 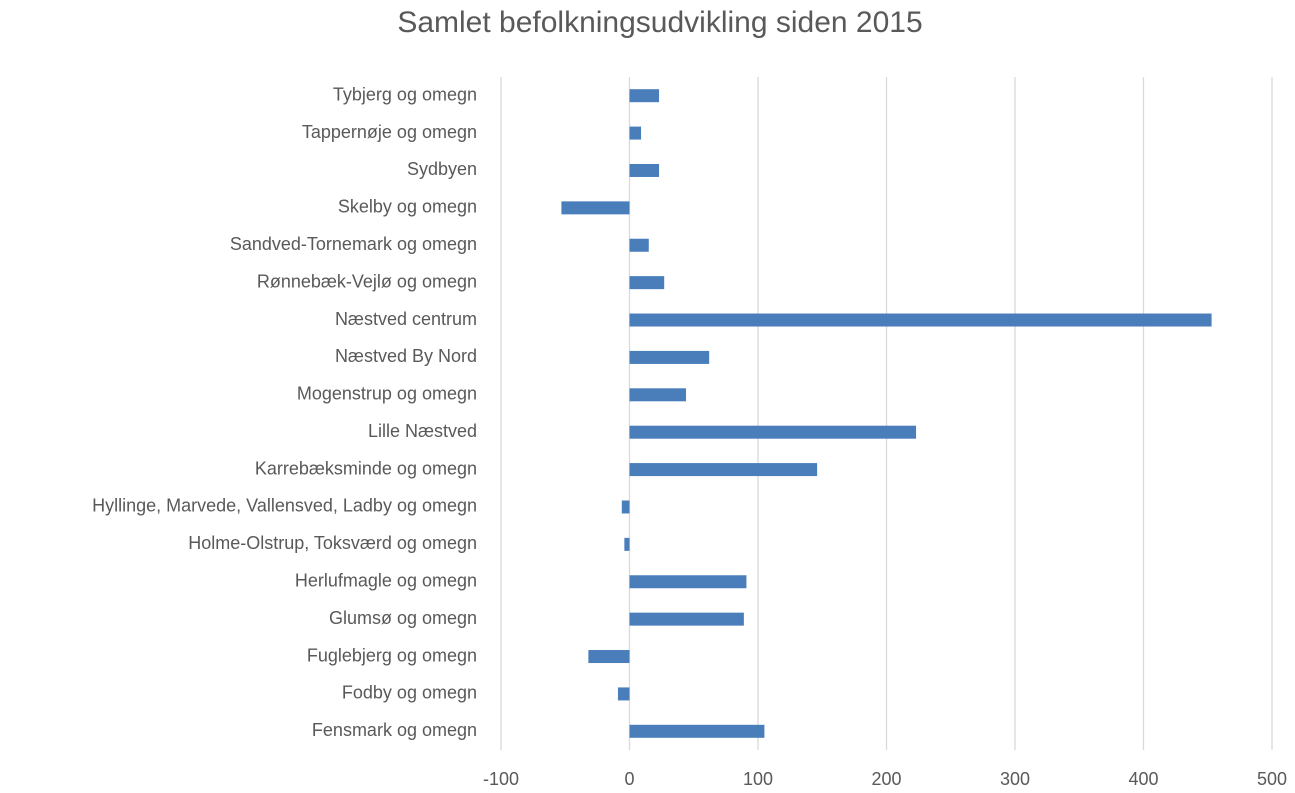 I want to click on y-tick-label: Tappernøje og omegn, so click(x=389, y=132).